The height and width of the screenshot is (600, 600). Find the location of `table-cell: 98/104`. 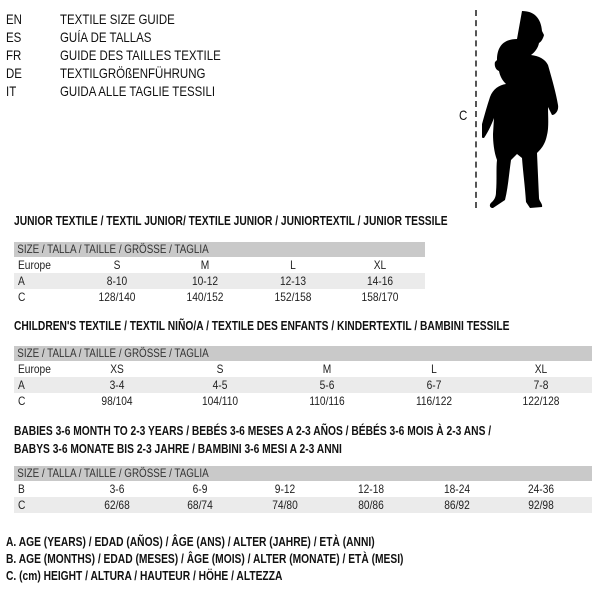

table-cell: 98/104 is located at coordinates (117, 401).